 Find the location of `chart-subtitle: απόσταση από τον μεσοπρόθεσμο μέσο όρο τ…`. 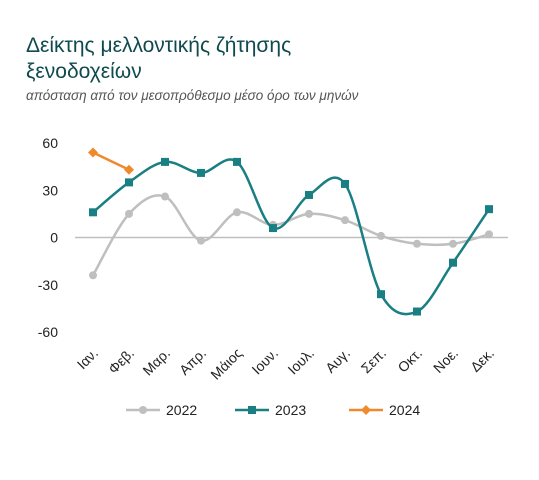

chart-subtitle: απόσταση από τον μεσοπρόθεσμο μέσο όρο τ… is located at coordinates (192, 95).